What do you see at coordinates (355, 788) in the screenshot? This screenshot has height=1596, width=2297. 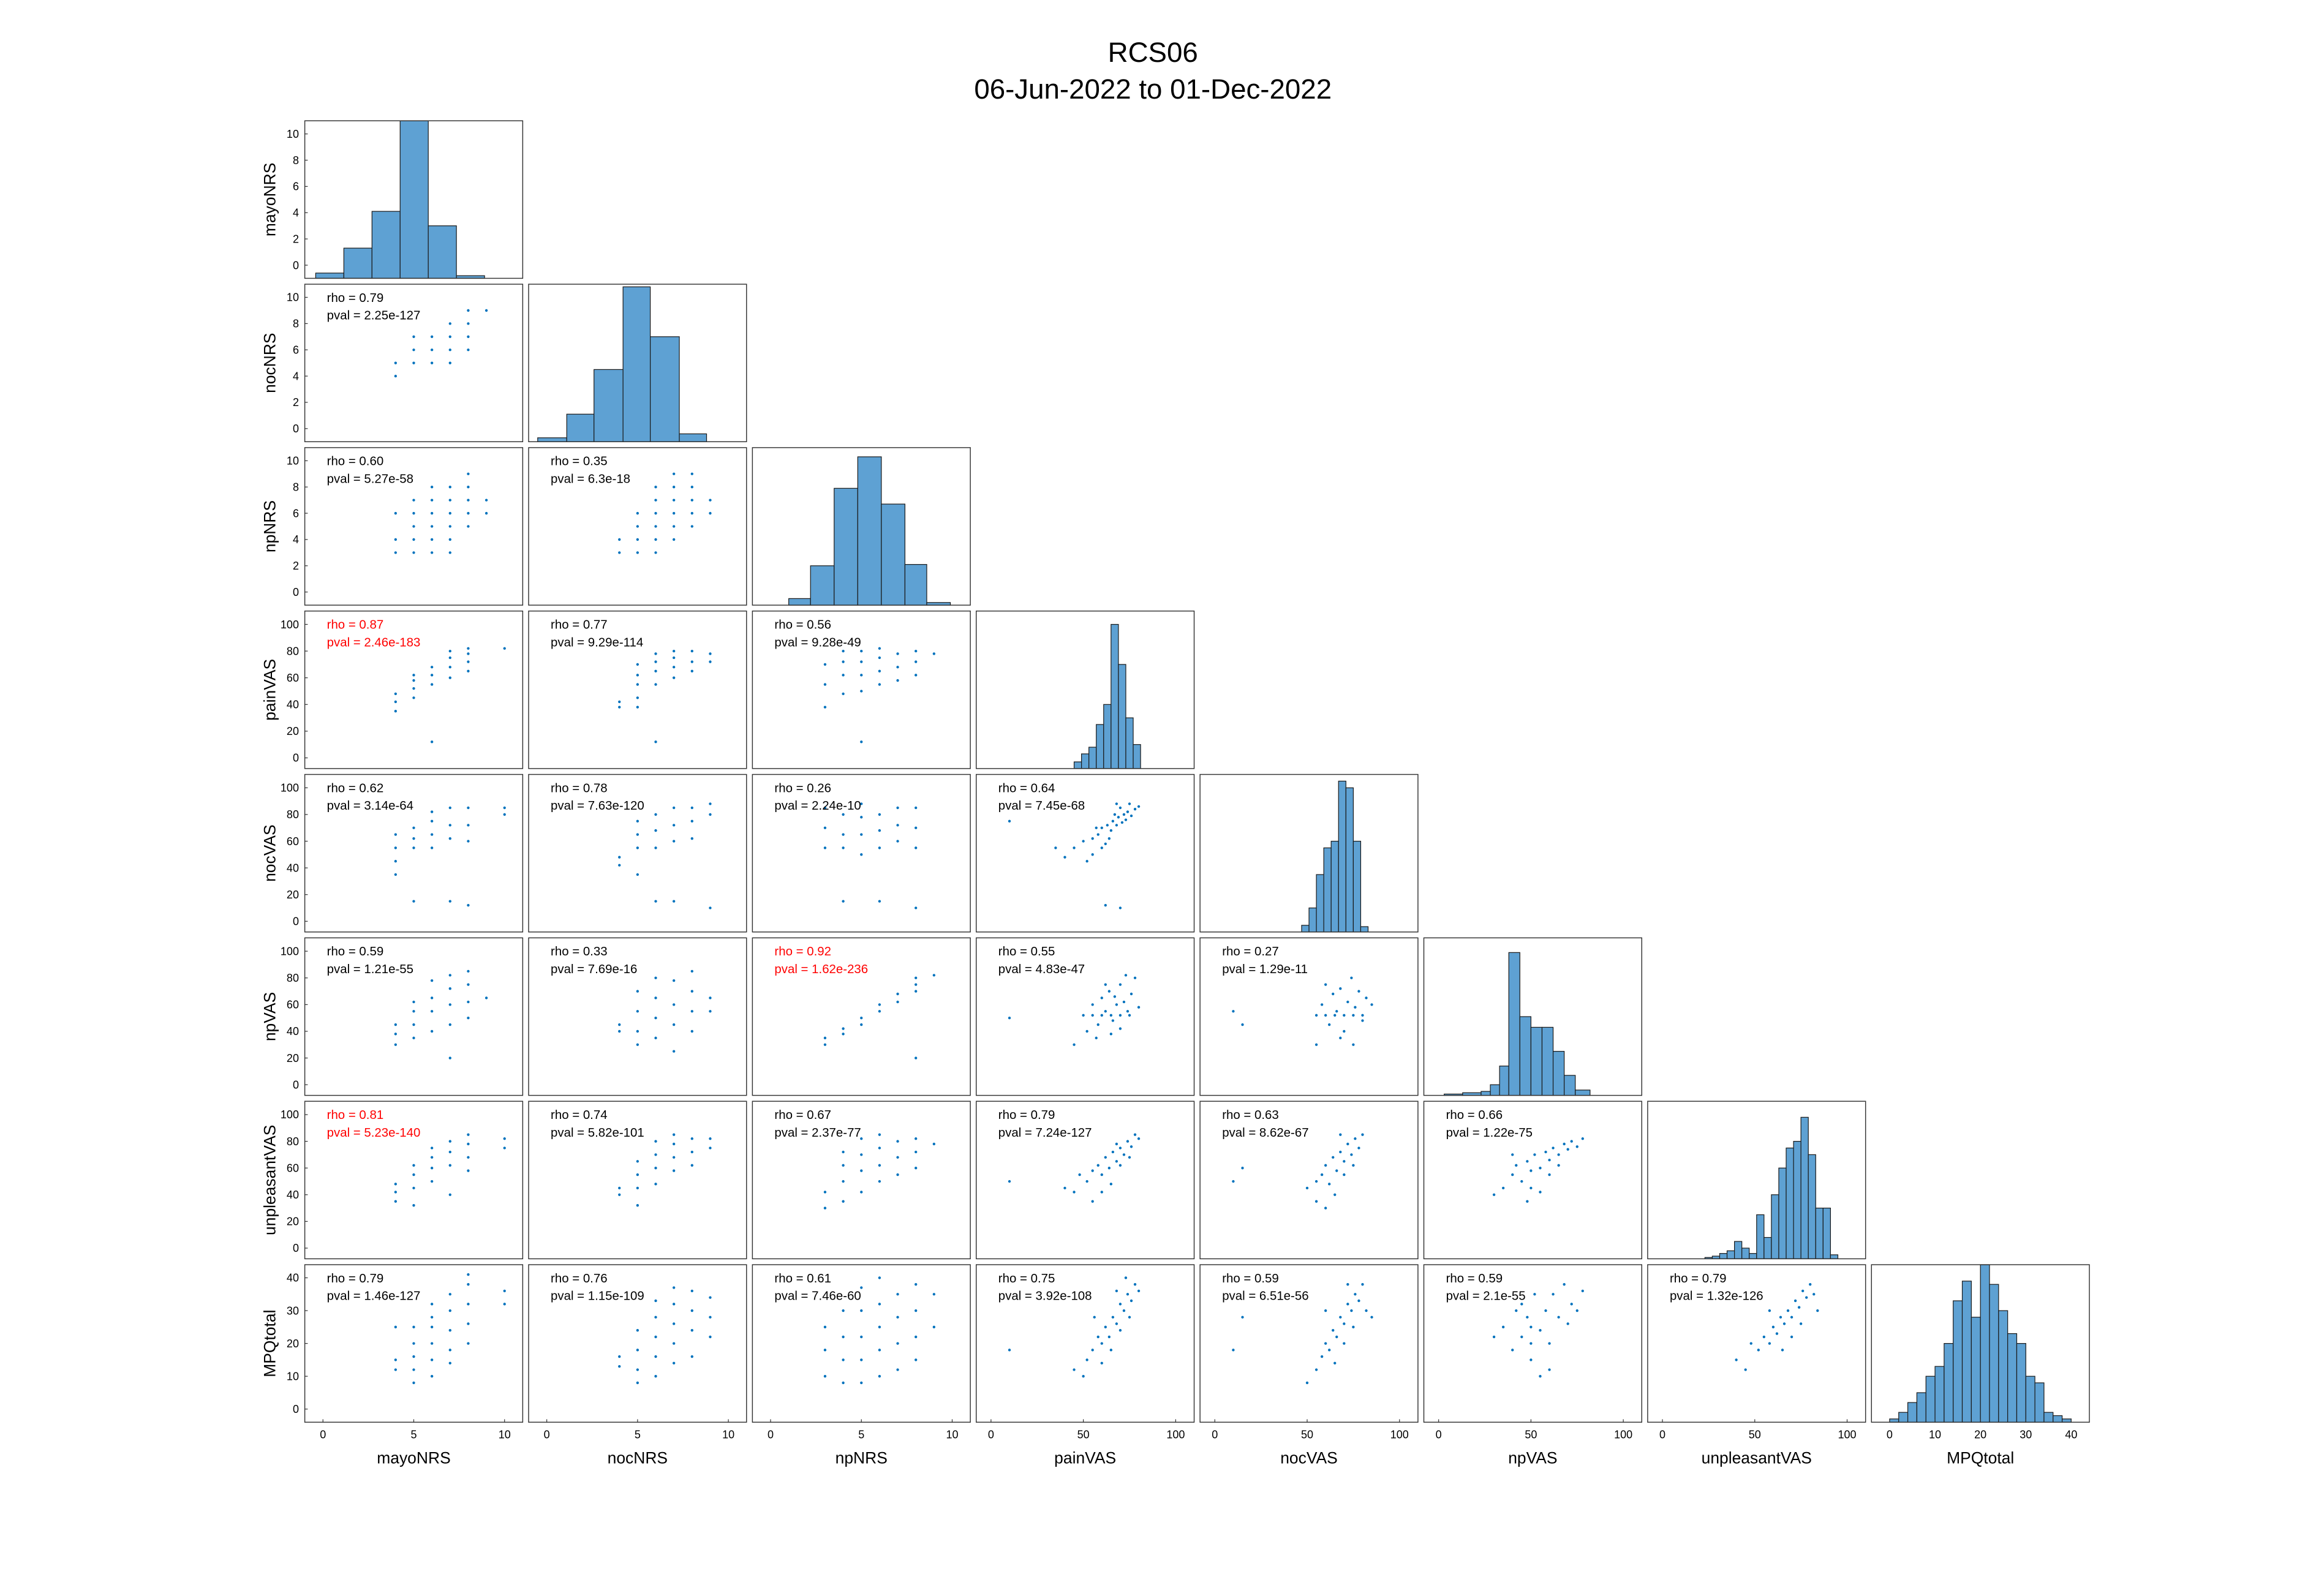 I see `correlation-annotation: rho = 0.62` at bounding box center [355, 788].